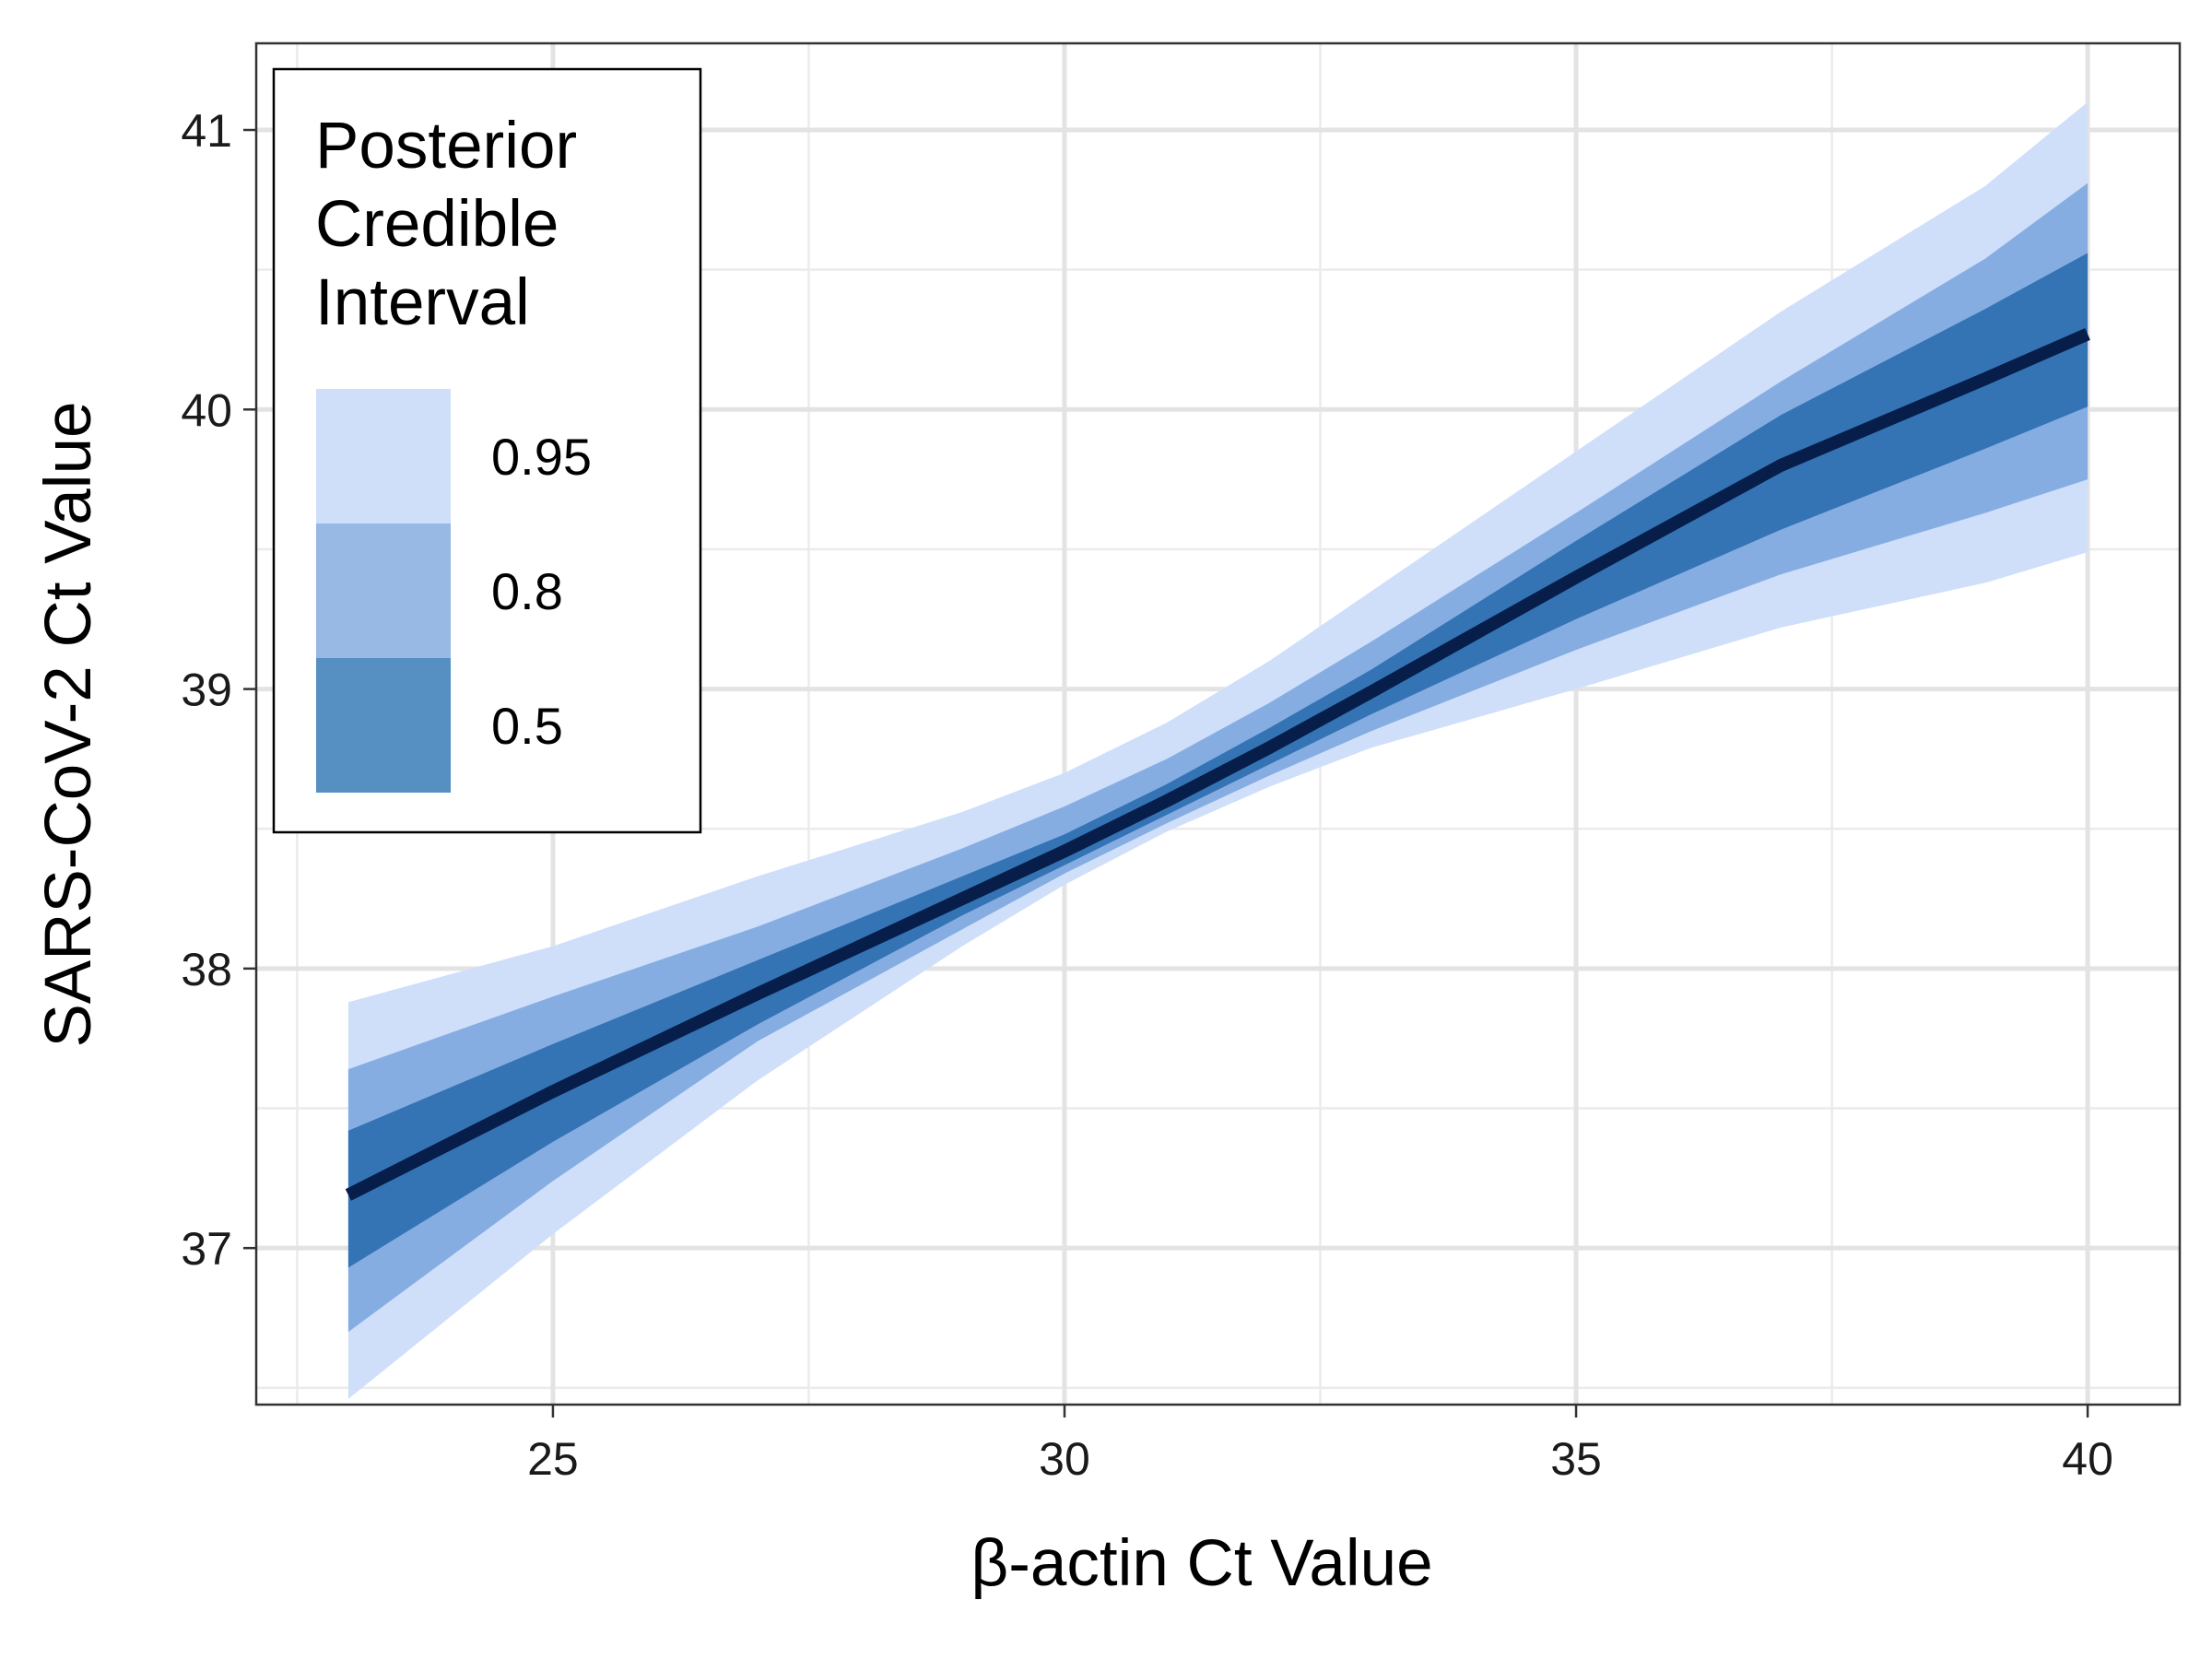 The image size is (2212, 1659). What do you see at coordinates (383, 456) in the screenshot?
I see `legend-key-0.95` at bounding box center [383, 456].